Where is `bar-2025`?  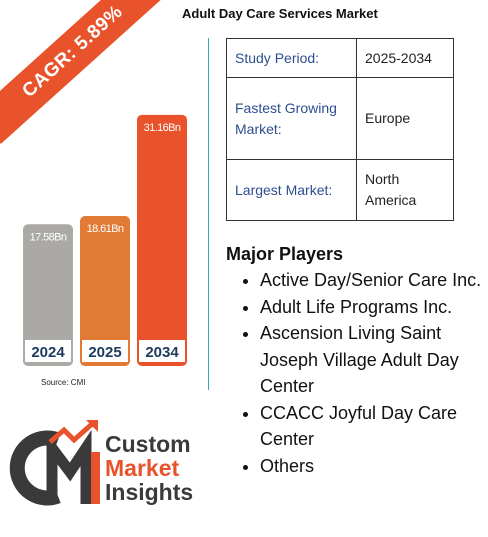 bar-2025 is located at coordinates (105, 290).